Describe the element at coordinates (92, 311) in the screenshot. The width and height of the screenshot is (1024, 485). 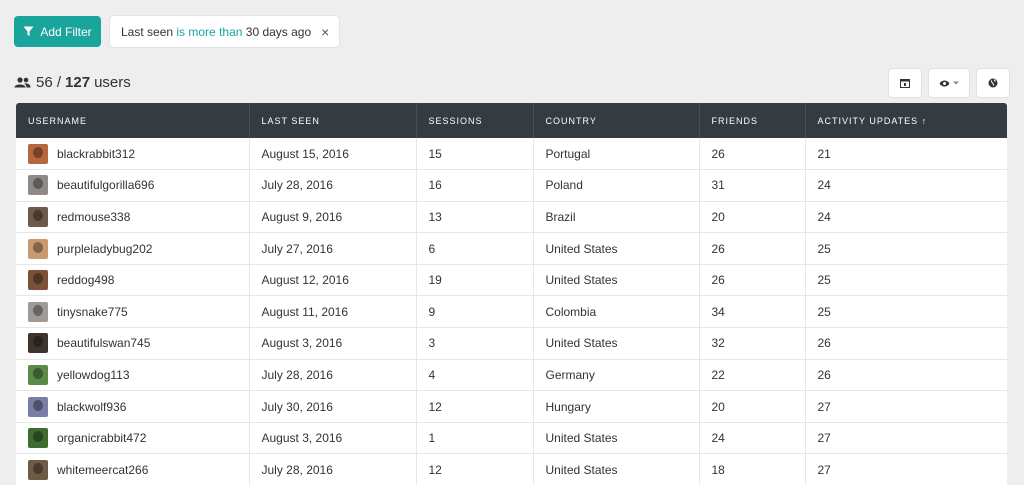
I see `username-text: tinysnake775` at that location.